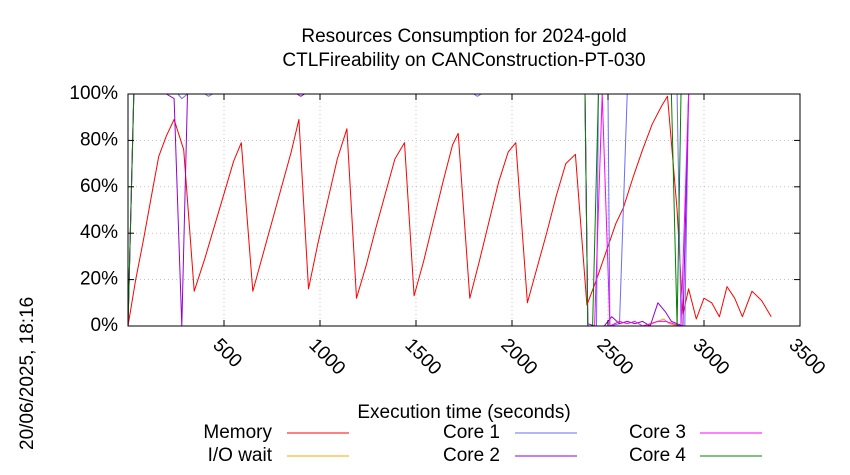  I want to click on y-tick-label: 40%, so click(99, 232).